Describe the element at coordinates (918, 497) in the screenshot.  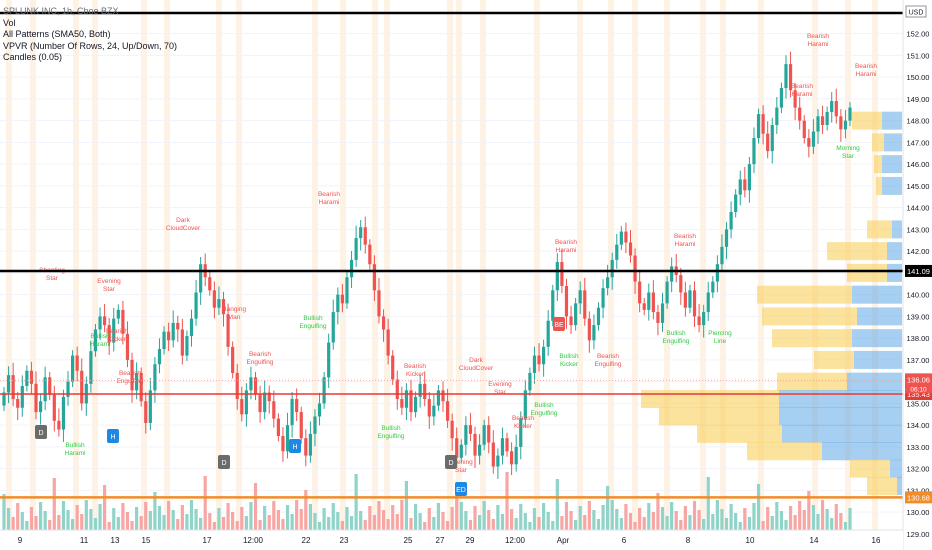
I see `axis-price-label-text: 130.68` at that location.